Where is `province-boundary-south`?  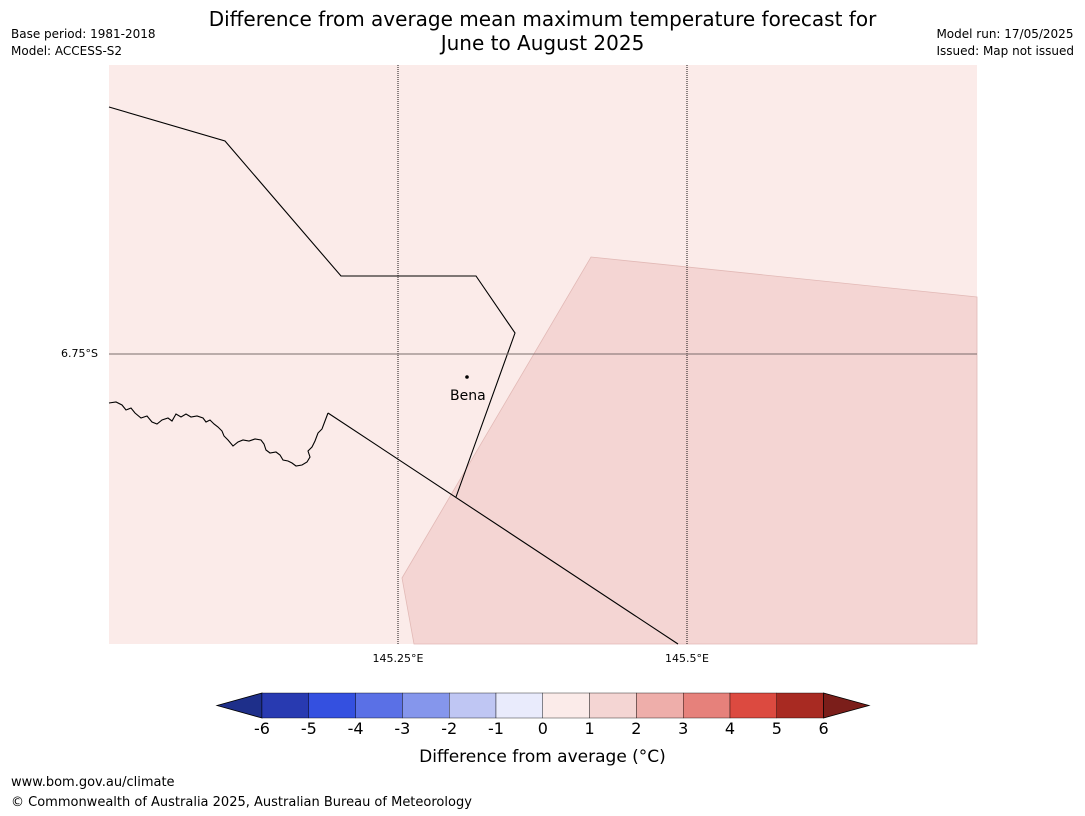 province-boundary-south is located at coordinates (503, 528).